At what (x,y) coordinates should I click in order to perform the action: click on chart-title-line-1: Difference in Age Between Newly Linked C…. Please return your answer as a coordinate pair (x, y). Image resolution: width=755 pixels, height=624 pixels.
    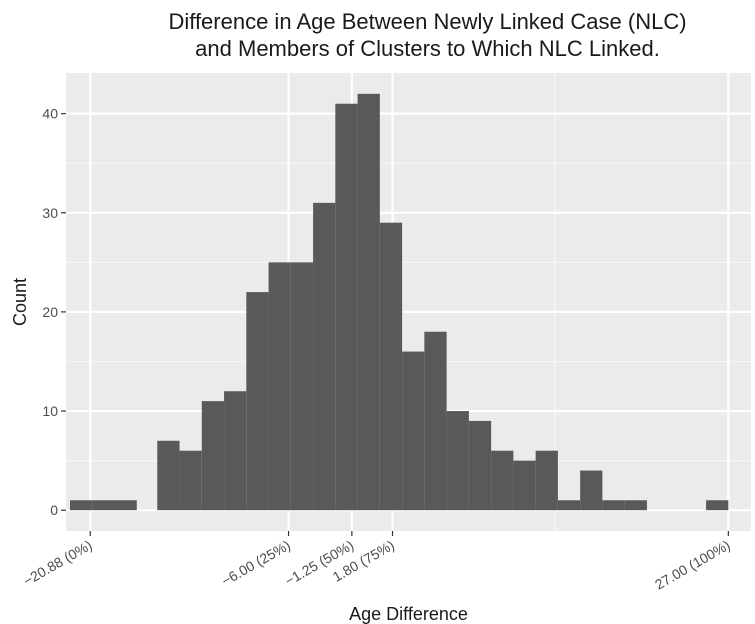
    Looking at the image, I should click on (427, 21).